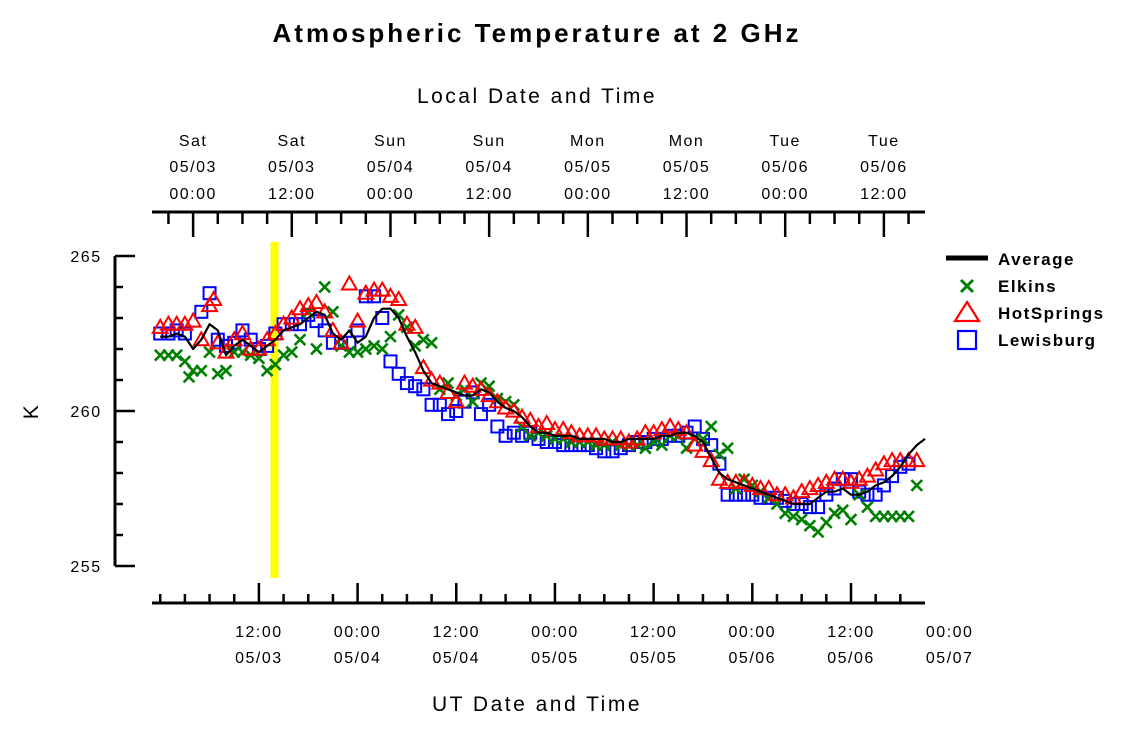 The width and height of the screenshot is (1125, 731). Describe the element at coordinates (784, 141) in the screenshot. I see `top-tick-day: Tue` at that location.